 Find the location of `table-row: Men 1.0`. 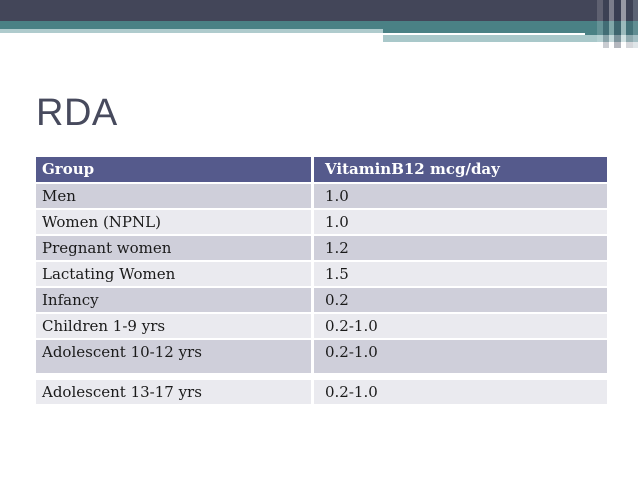

table-row: Men 1.0 is located at coordinates (321, 196).